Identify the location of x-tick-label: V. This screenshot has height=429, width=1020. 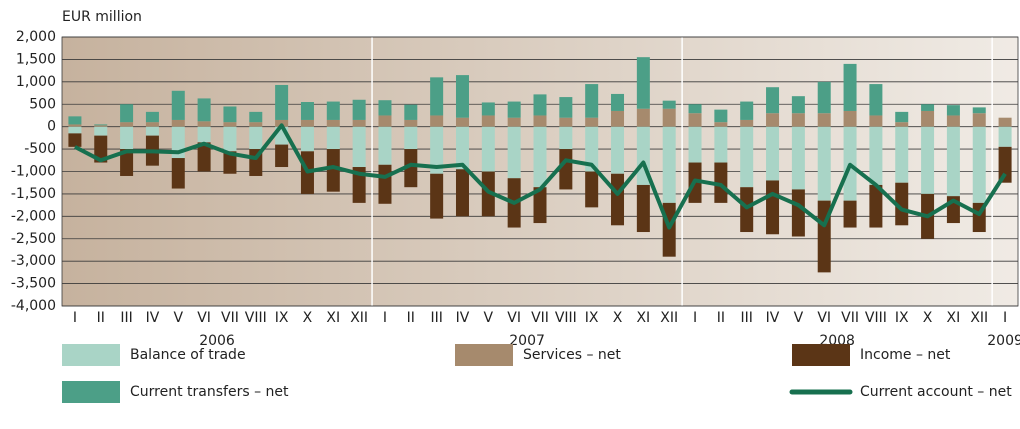
(489, 318).